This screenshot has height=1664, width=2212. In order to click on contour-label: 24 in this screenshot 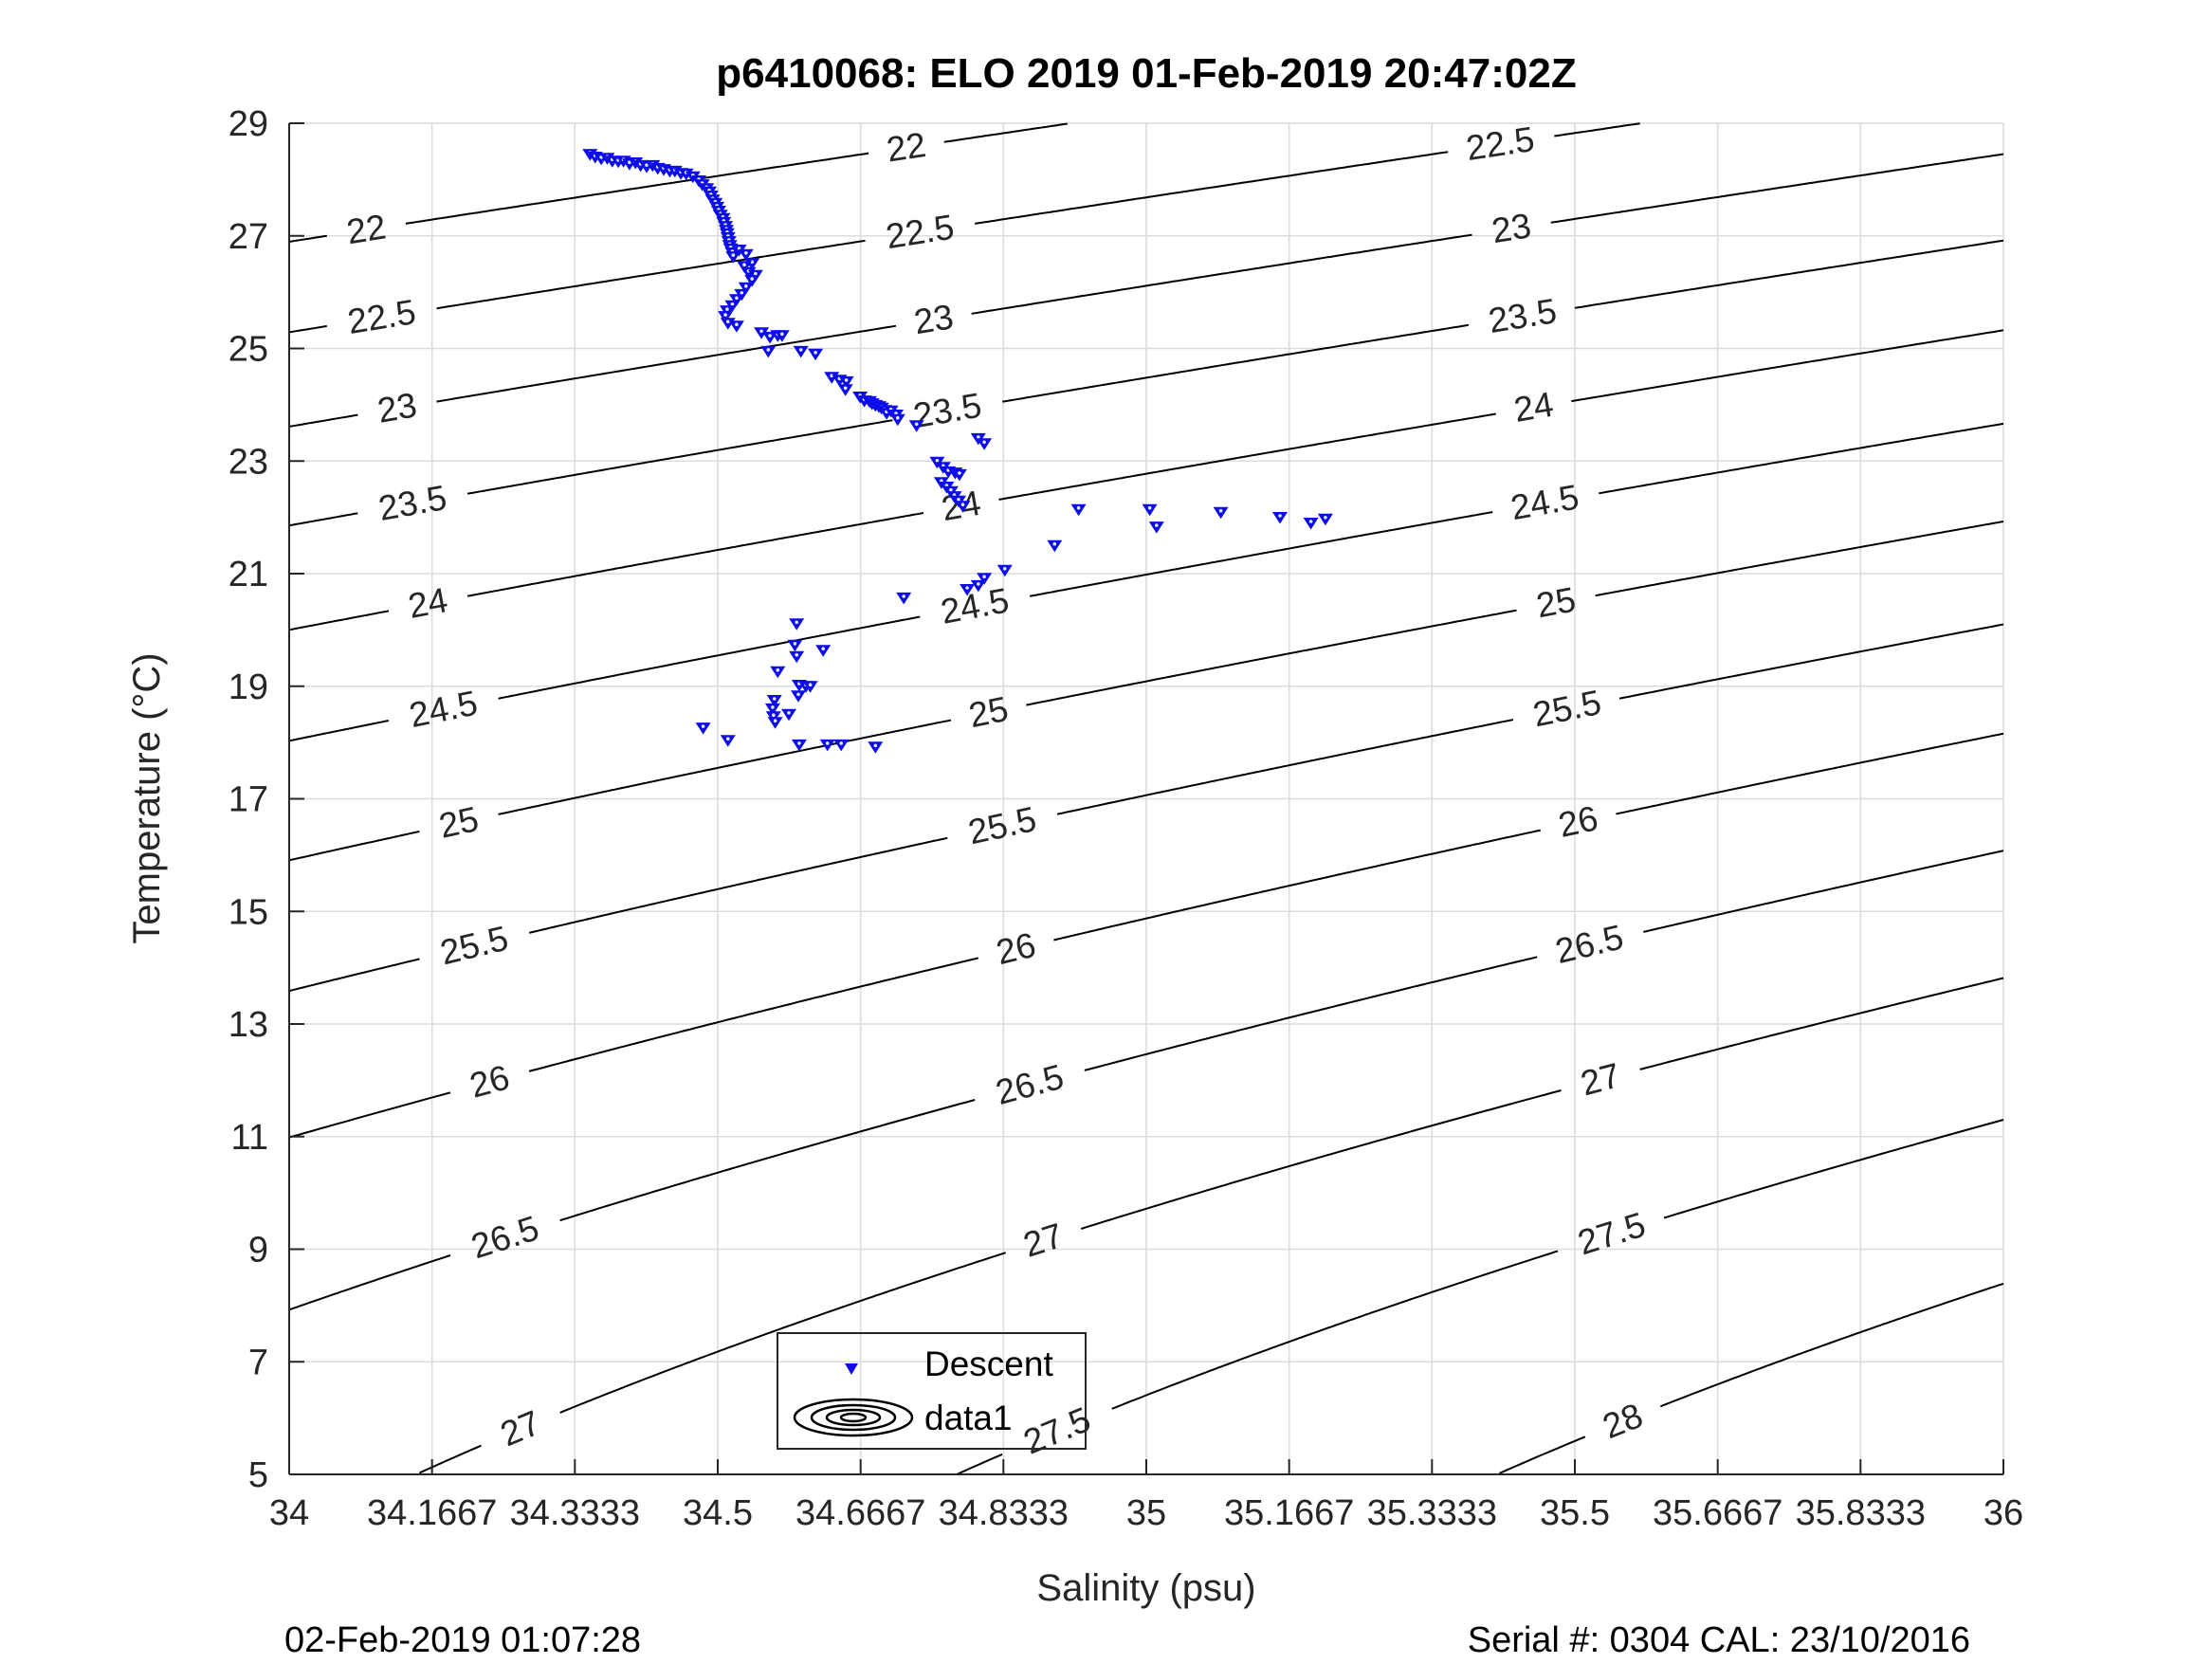, I will do `click(1533, 407)`.